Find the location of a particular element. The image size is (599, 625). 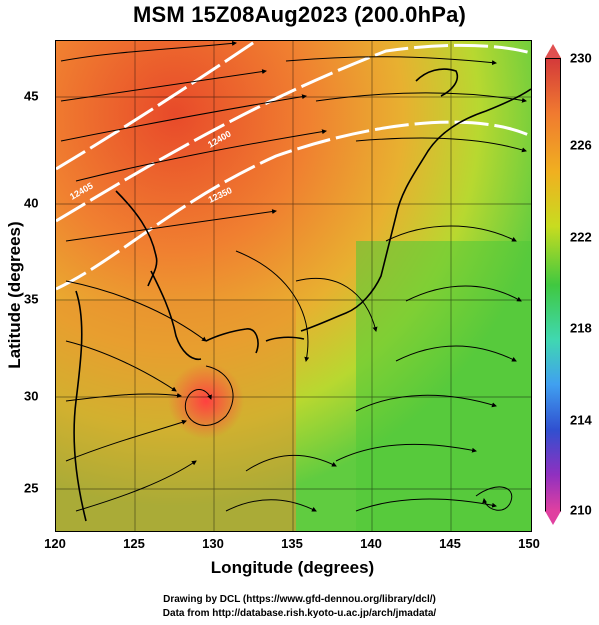

x-tick-label: 135 is located at coordinates (292, 543).